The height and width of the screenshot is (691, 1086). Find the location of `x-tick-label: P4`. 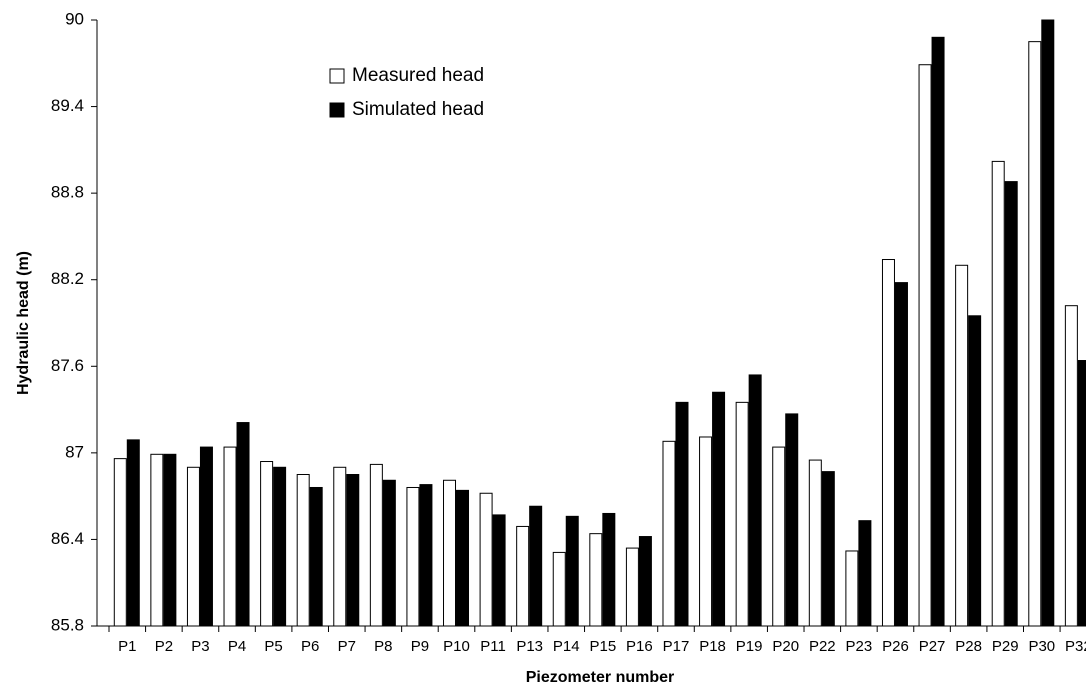

x-tick-label: P4 is located at coordinates (237, 646).